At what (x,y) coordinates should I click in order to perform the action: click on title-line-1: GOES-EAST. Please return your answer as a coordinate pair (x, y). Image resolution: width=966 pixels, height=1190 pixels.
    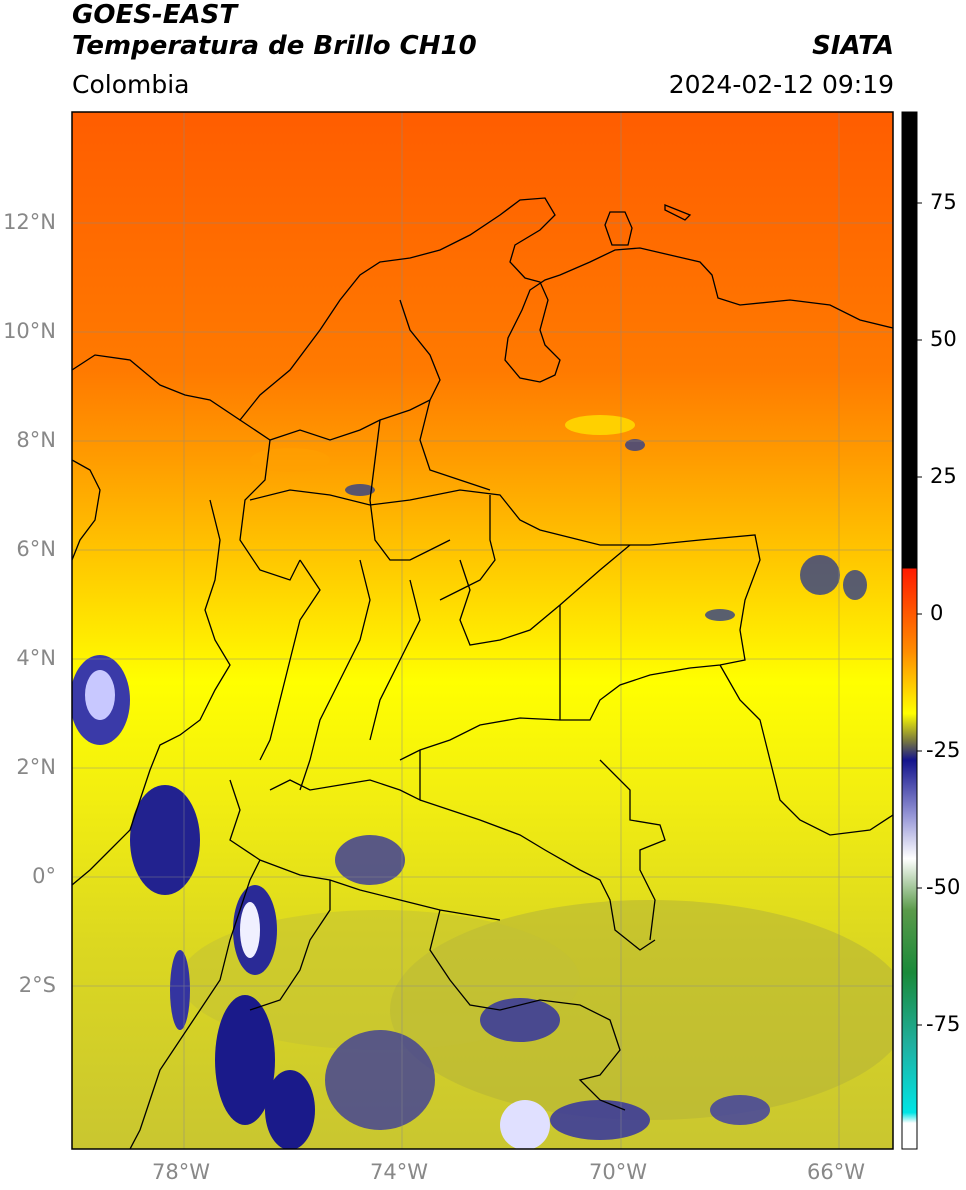
    Looking at the image, I should click on (155, 15).